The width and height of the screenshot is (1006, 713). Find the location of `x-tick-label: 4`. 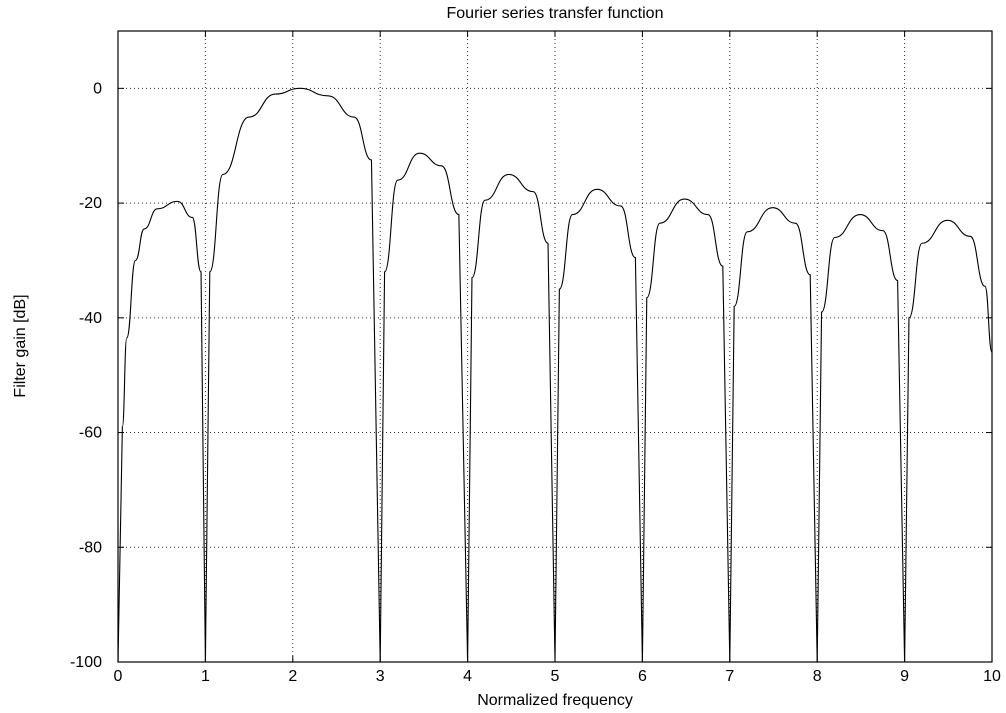

x-tick-label: 4 is located at coordinates (467, 676).